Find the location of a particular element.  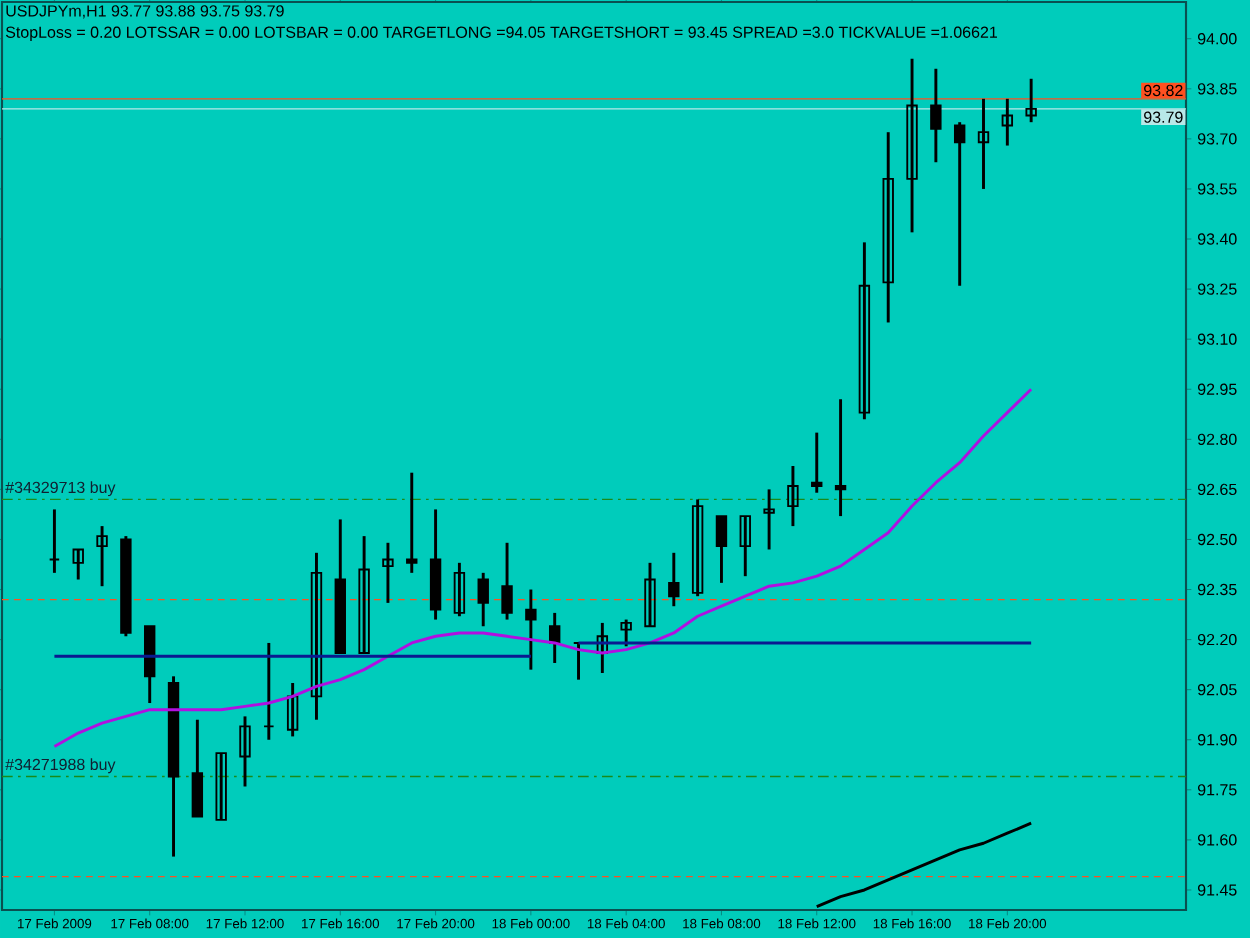

chart-title: USDJPYm,H1 93.77 93.88 93.75 93.79 is located at coordinates (145, 12).